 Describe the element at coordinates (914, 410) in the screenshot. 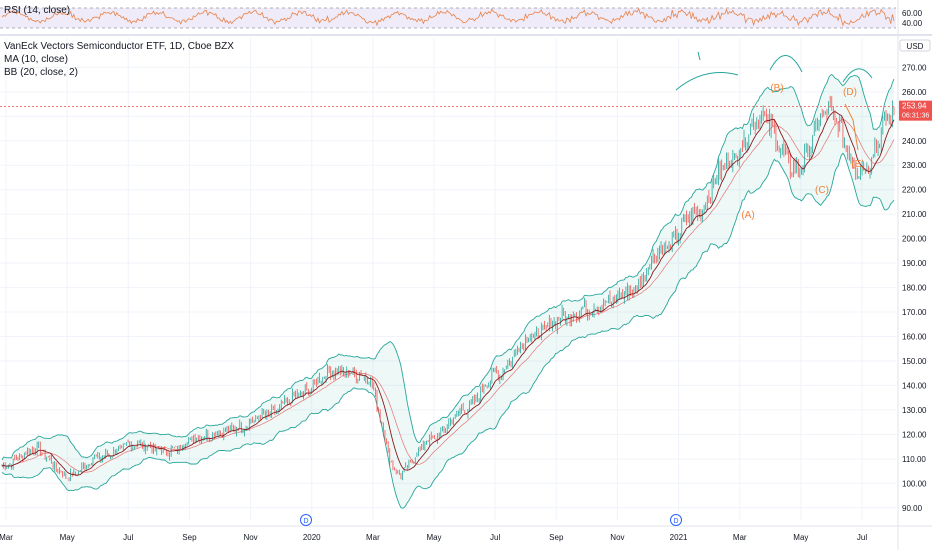

I see `price-tick-label: 130.00` at that location.